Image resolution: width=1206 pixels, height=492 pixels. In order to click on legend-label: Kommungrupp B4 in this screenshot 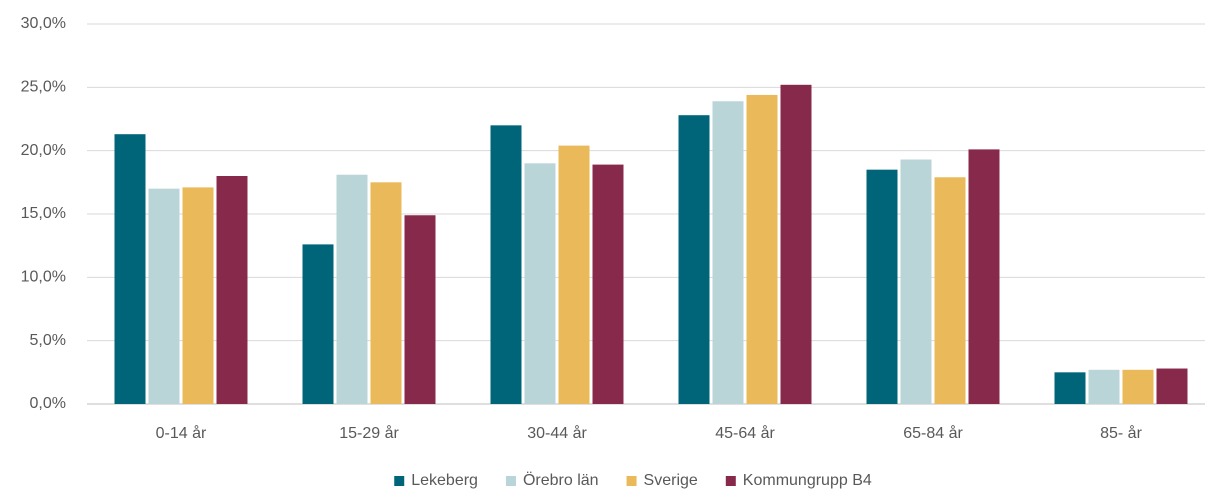, I will do `click(807, 480)`.